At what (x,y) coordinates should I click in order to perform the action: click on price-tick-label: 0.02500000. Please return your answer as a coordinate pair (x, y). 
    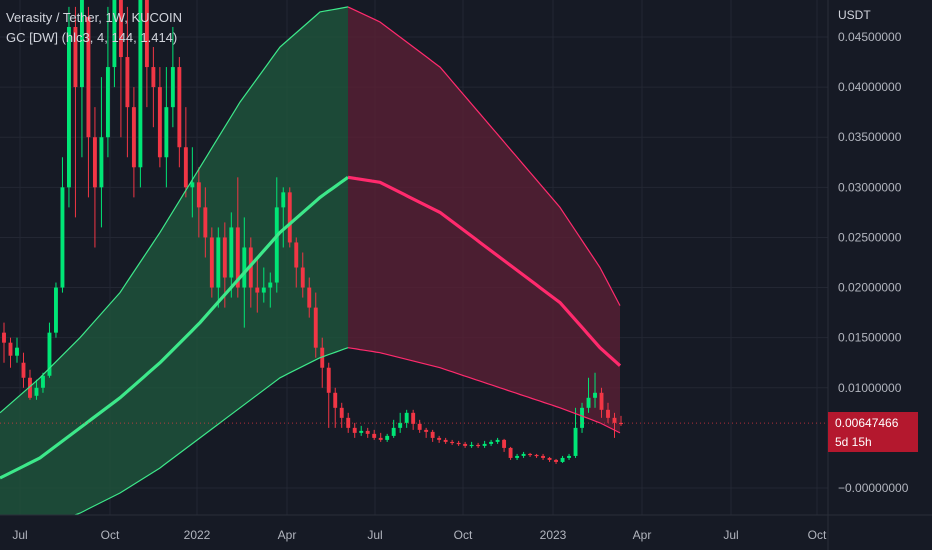
    Looking at the image, I should click on (870, 237).